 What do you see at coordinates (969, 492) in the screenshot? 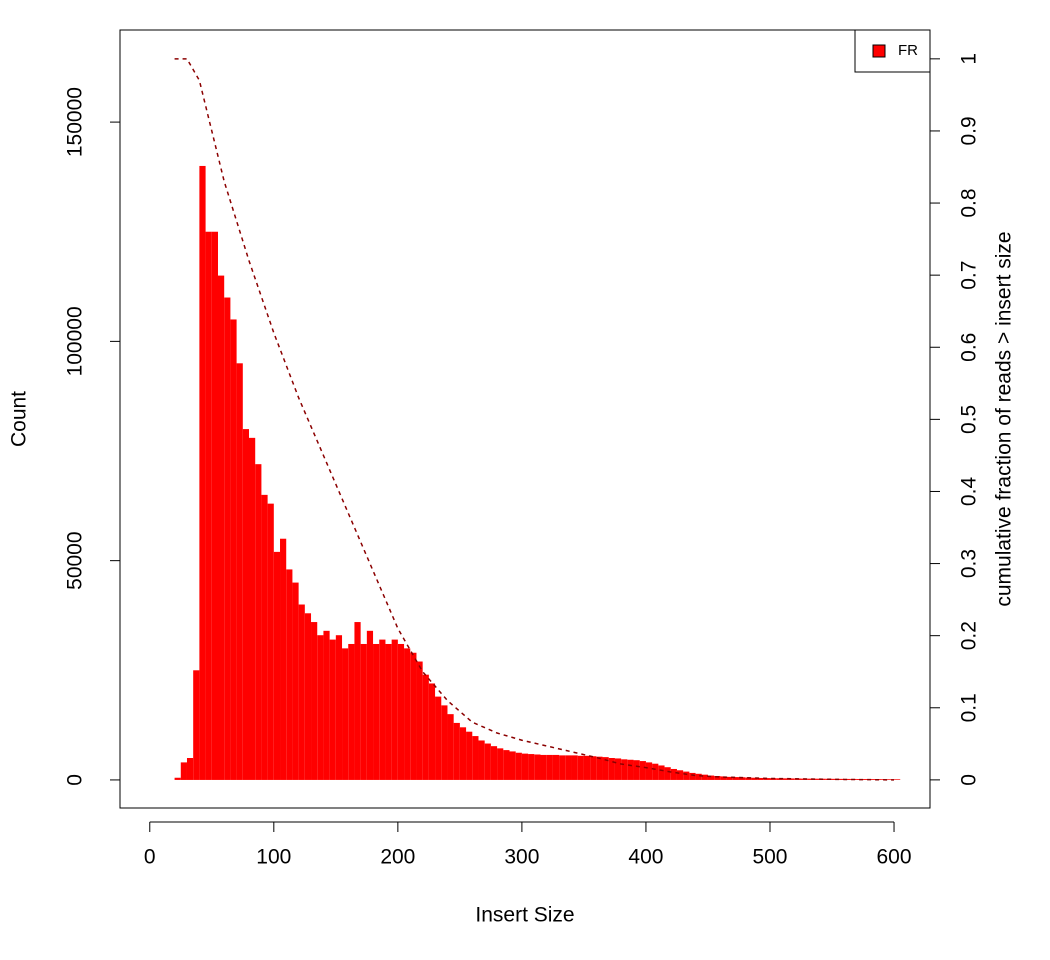
I see `y2-tick-label: 0.4` at bounding box center [969, 492].